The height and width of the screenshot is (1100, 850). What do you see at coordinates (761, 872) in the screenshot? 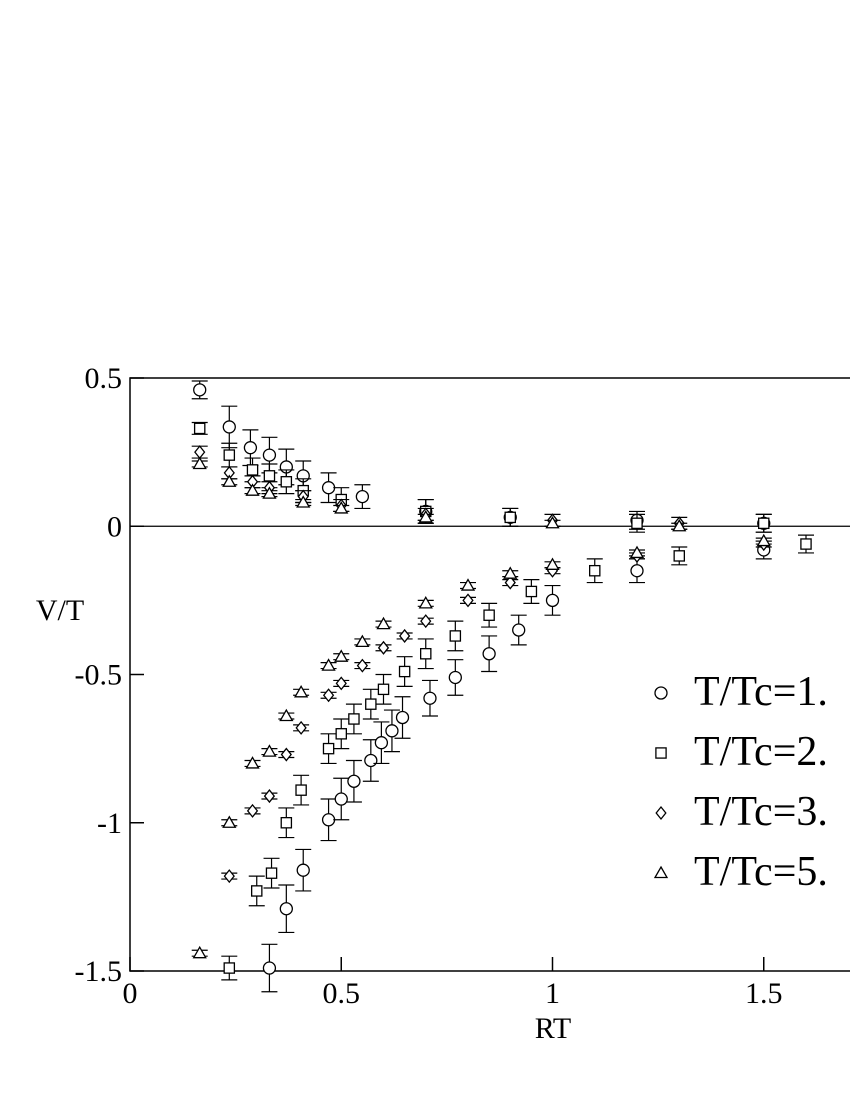
I see `legend-label: T/Tc=5.` at bounding box center [761, 872].